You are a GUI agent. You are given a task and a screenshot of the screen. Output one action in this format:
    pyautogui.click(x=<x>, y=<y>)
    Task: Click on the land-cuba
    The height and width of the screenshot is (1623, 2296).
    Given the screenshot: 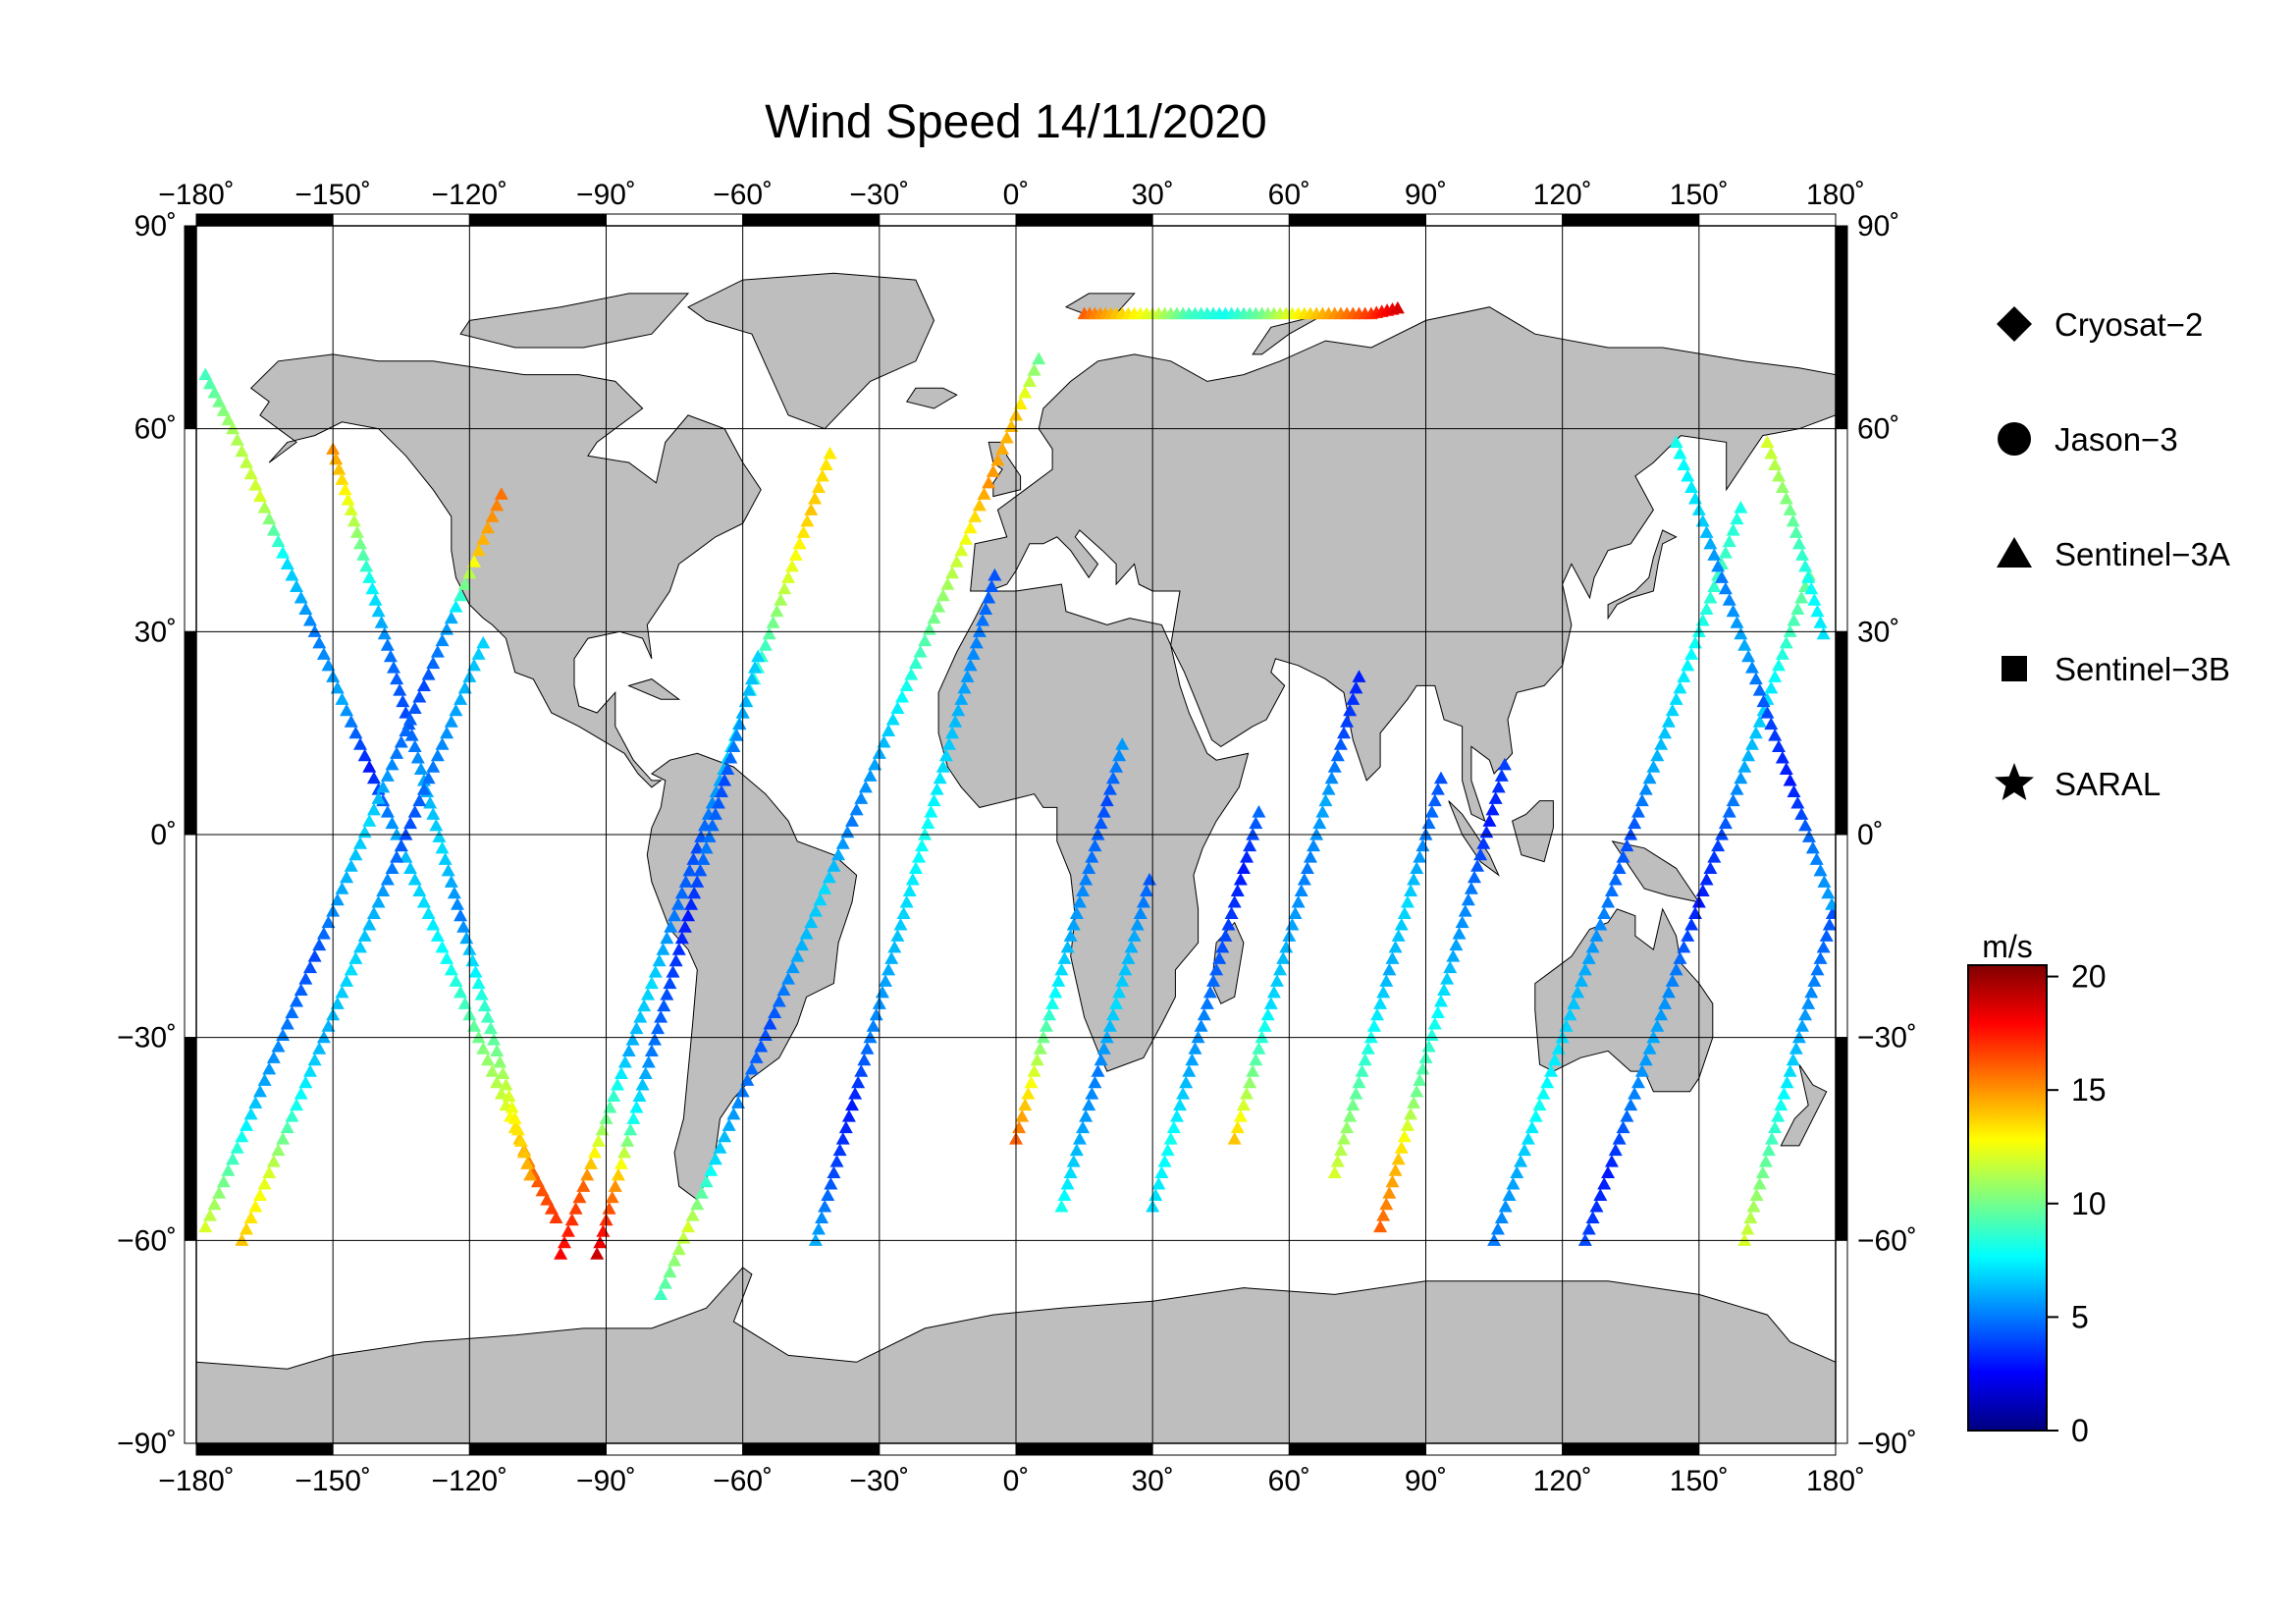 What is the action you would take?
    pyautogui.click(x=654, y=689)
    